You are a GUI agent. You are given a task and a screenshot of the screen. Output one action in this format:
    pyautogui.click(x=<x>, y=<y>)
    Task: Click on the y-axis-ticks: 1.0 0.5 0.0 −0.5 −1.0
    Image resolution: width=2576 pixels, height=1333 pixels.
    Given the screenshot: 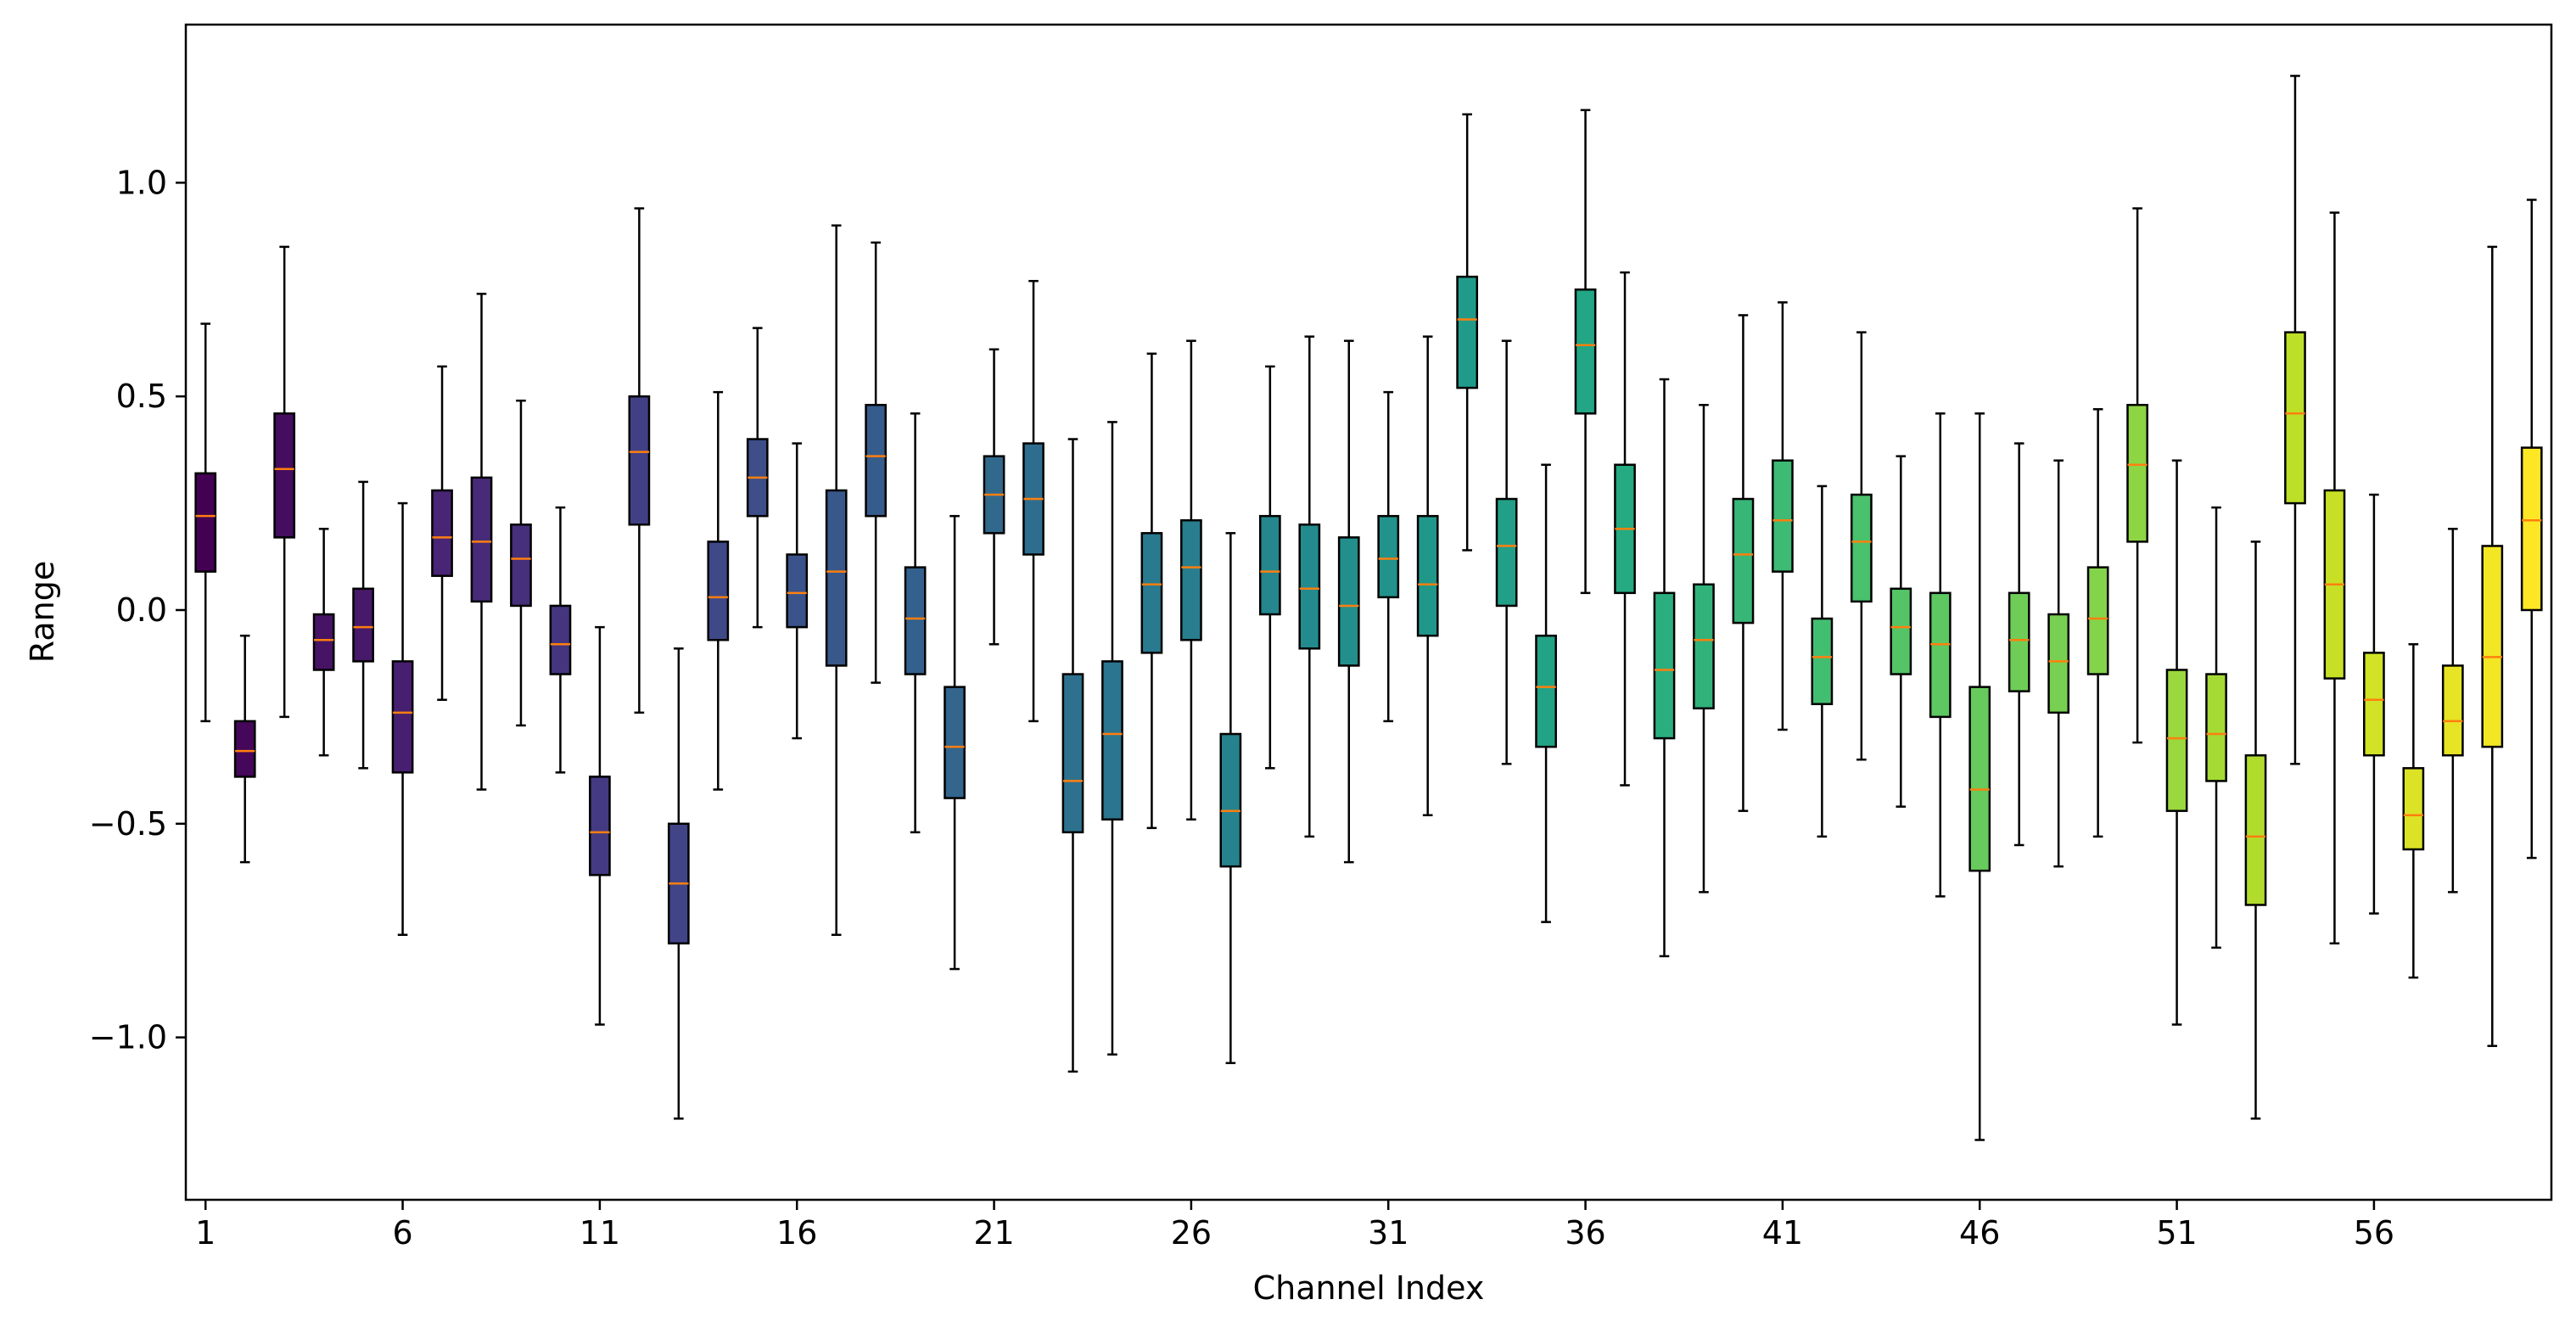 What is the action you would take?
    pyautogui.click(x=138, y=610)
    